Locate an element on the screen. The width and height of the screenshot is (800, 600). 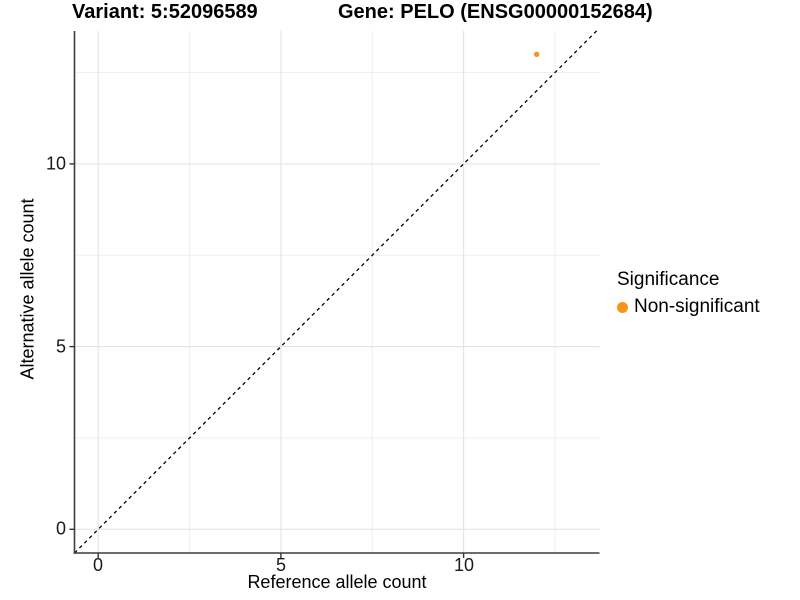
x-tick-label-0: 0 is located at coordinates (98, 565).